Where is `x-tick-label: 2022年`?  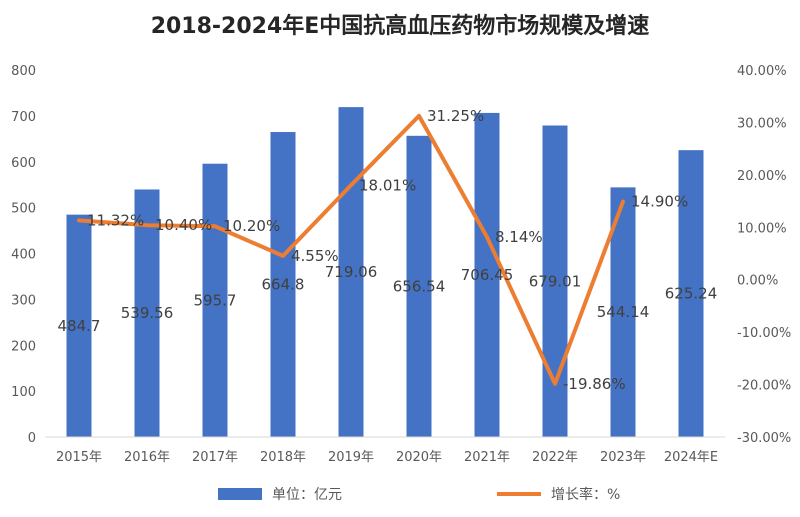
x-tick-label: 2022年 is located at coordinates (555, 457).